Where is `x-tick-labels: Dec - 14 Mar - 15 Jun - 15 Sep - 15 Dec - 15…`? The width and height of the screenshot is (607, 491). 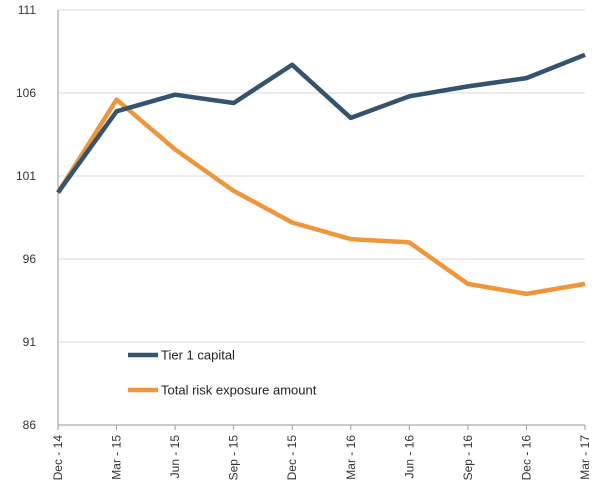 x-tick-labels: Dec - 14 Mar - 15 Jun - 15 Sep - 15 Dec - 15… is located at coordinates (321, 458).